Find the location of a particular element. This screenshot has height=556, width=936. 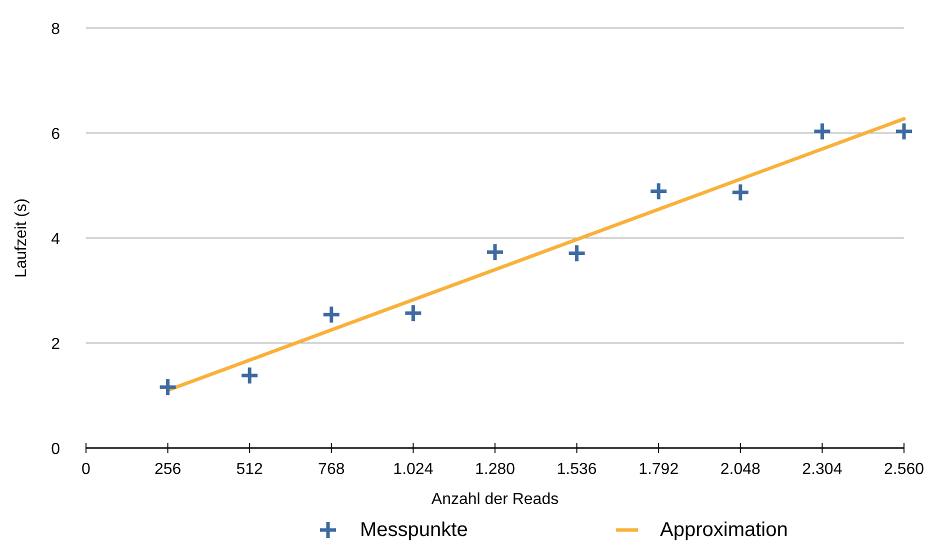

x-axis-title: Anzahl der Reads is located at coordinates (495, 499).